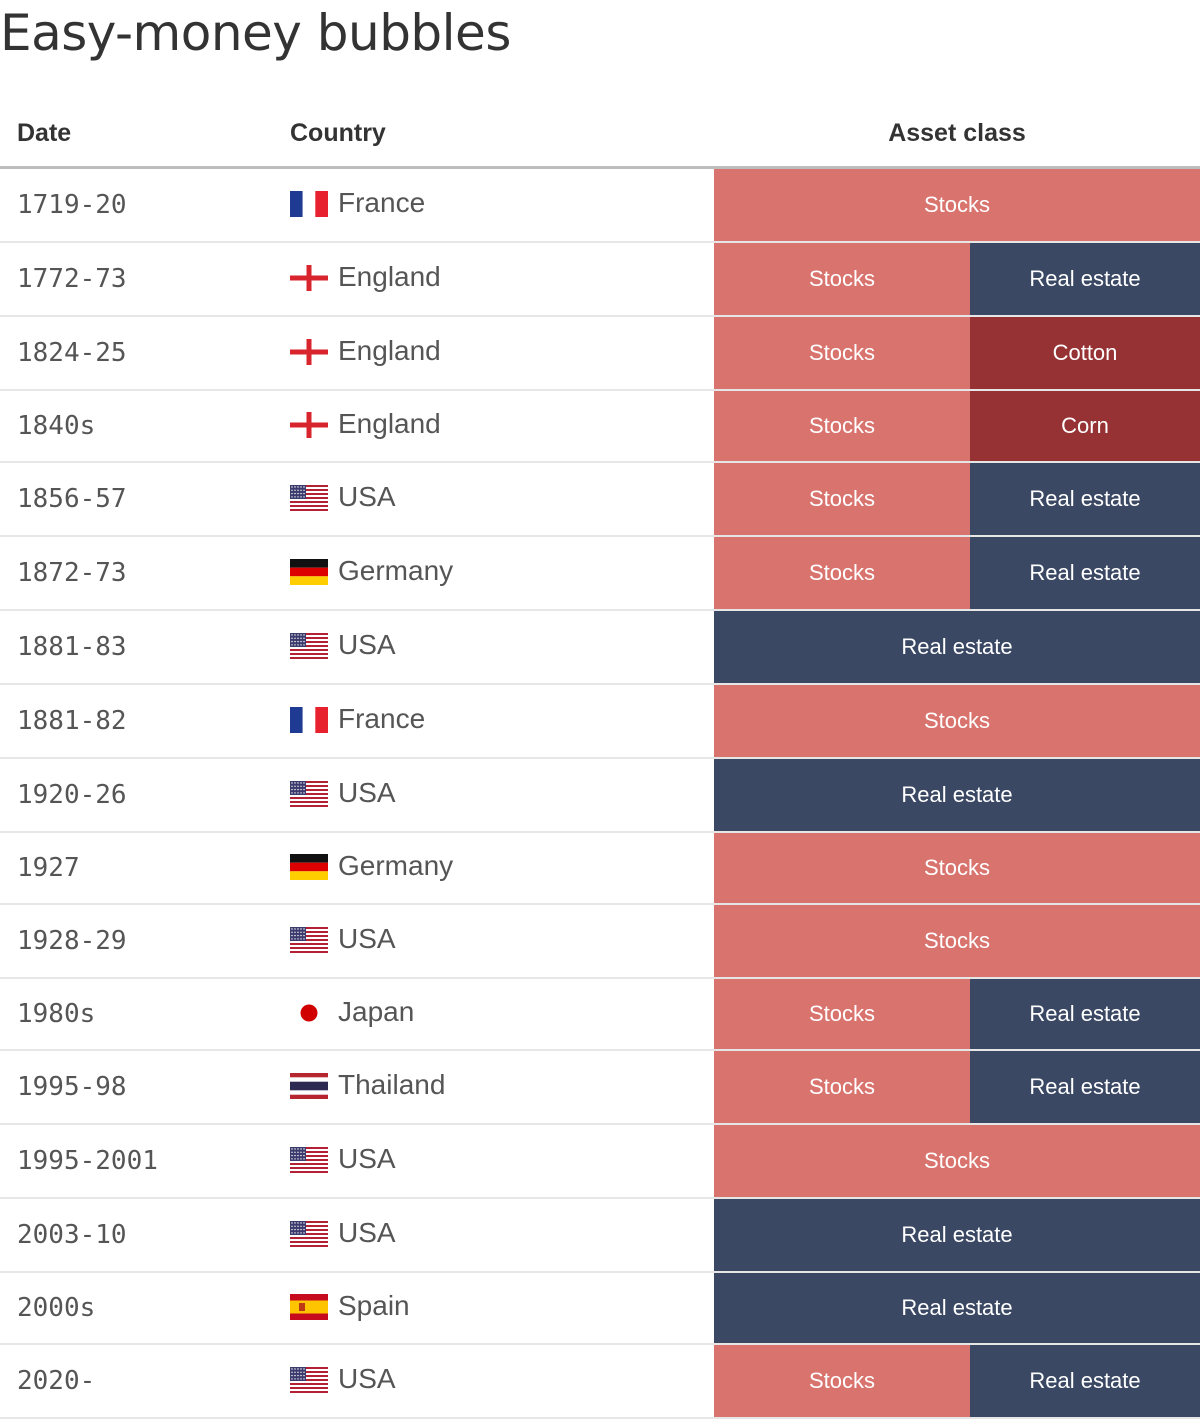 This screenshot has height=1426, width=1200. Describe the element at coordinates (1085, 426) in the screenshot. I see `asset-commodity-block: Corn` at that location.